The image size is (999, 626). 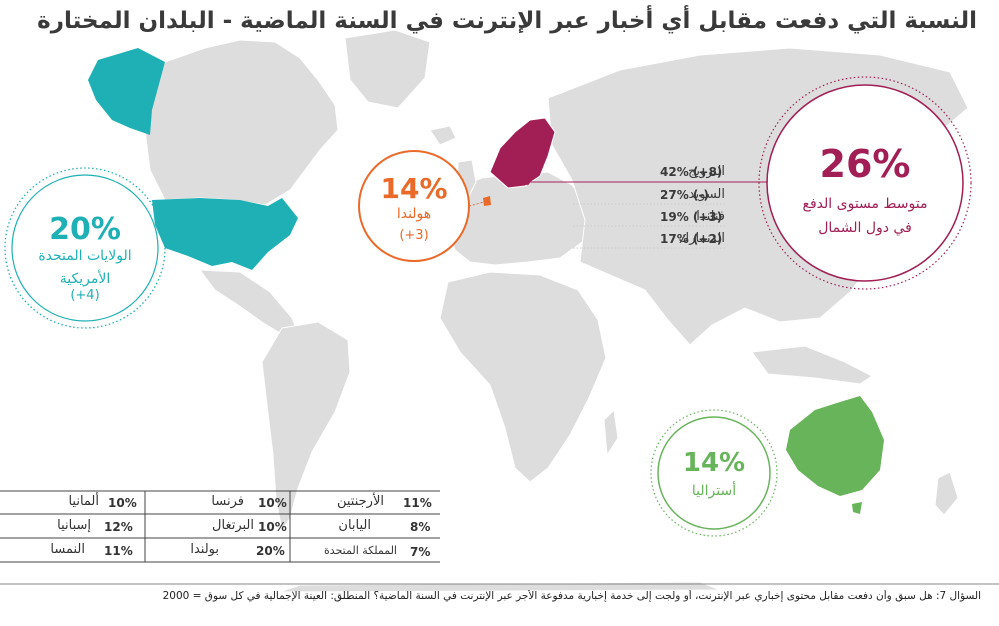 What do you see at coordinates (85, 229) in the screenshot?
I see `usa-pct: 20%` at bounding box center [85, 229].